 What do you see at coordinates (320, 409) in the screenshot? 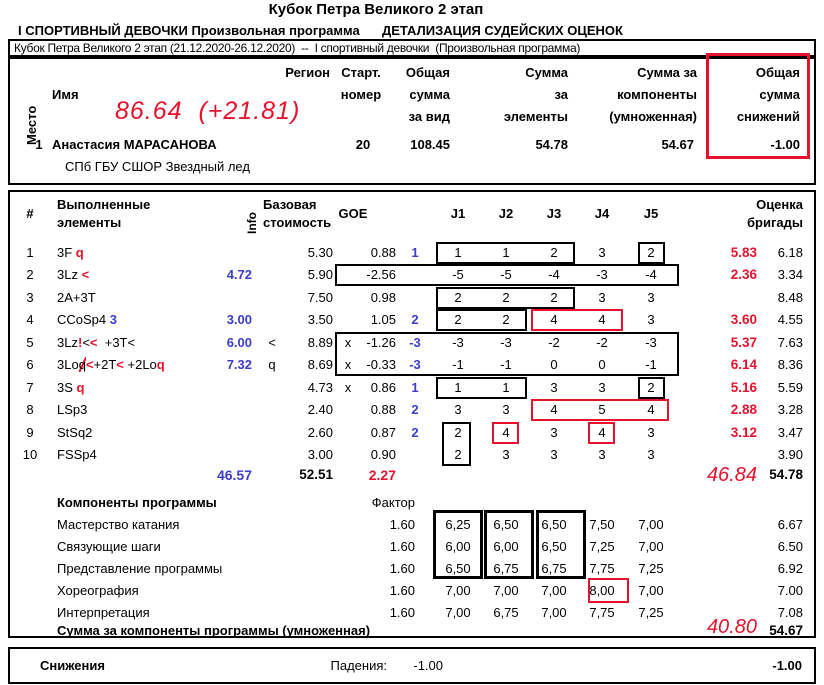
I see `element-base-value: 2.40` at bounding box center [320, 409].